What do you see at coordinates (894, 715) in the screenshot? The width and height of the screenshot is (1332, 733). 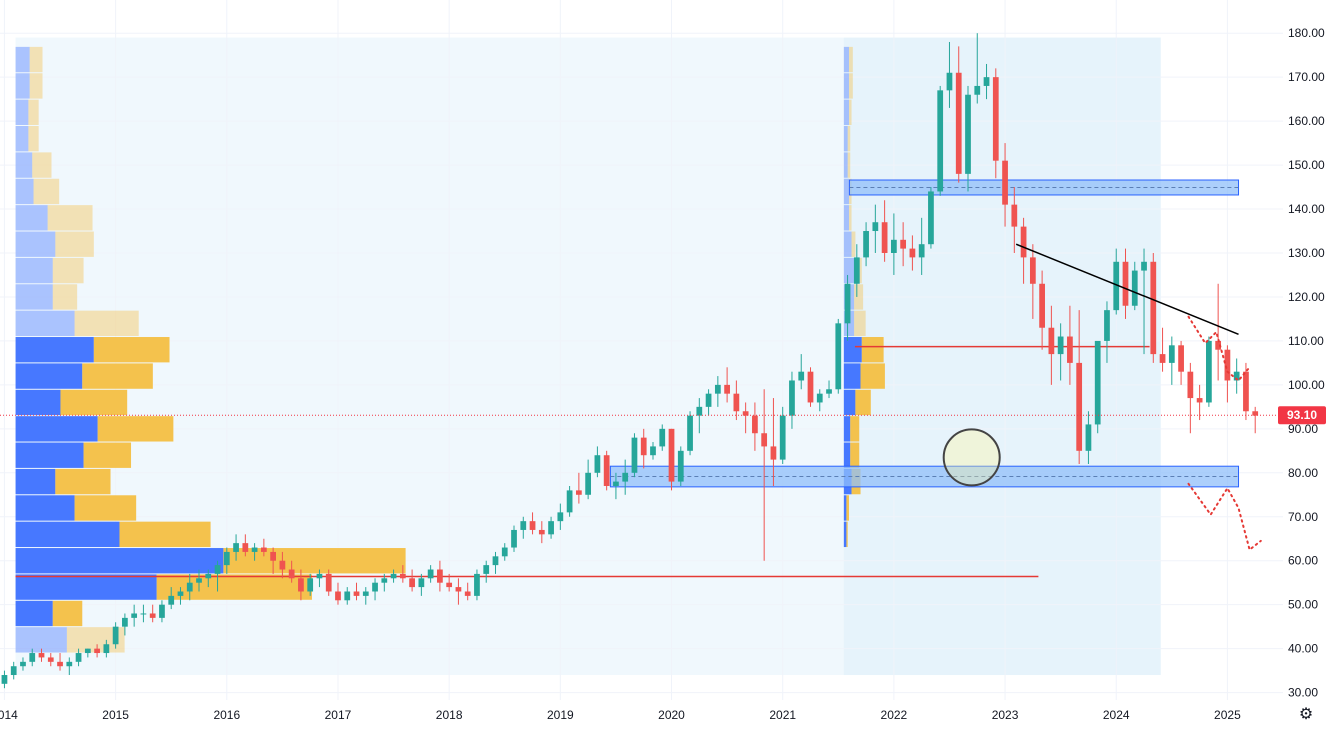 I see `time-tick-label: 2022` at bounding box center [894, 715].